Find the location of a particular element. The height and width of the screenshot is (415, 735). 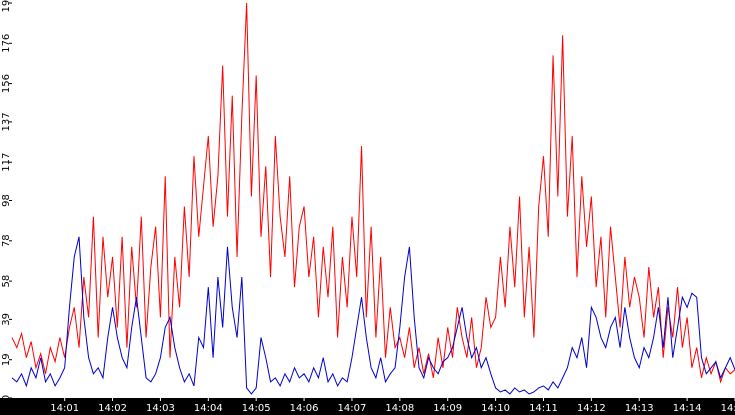

y-tick-label: 156 is located at coordinates (6, 83).